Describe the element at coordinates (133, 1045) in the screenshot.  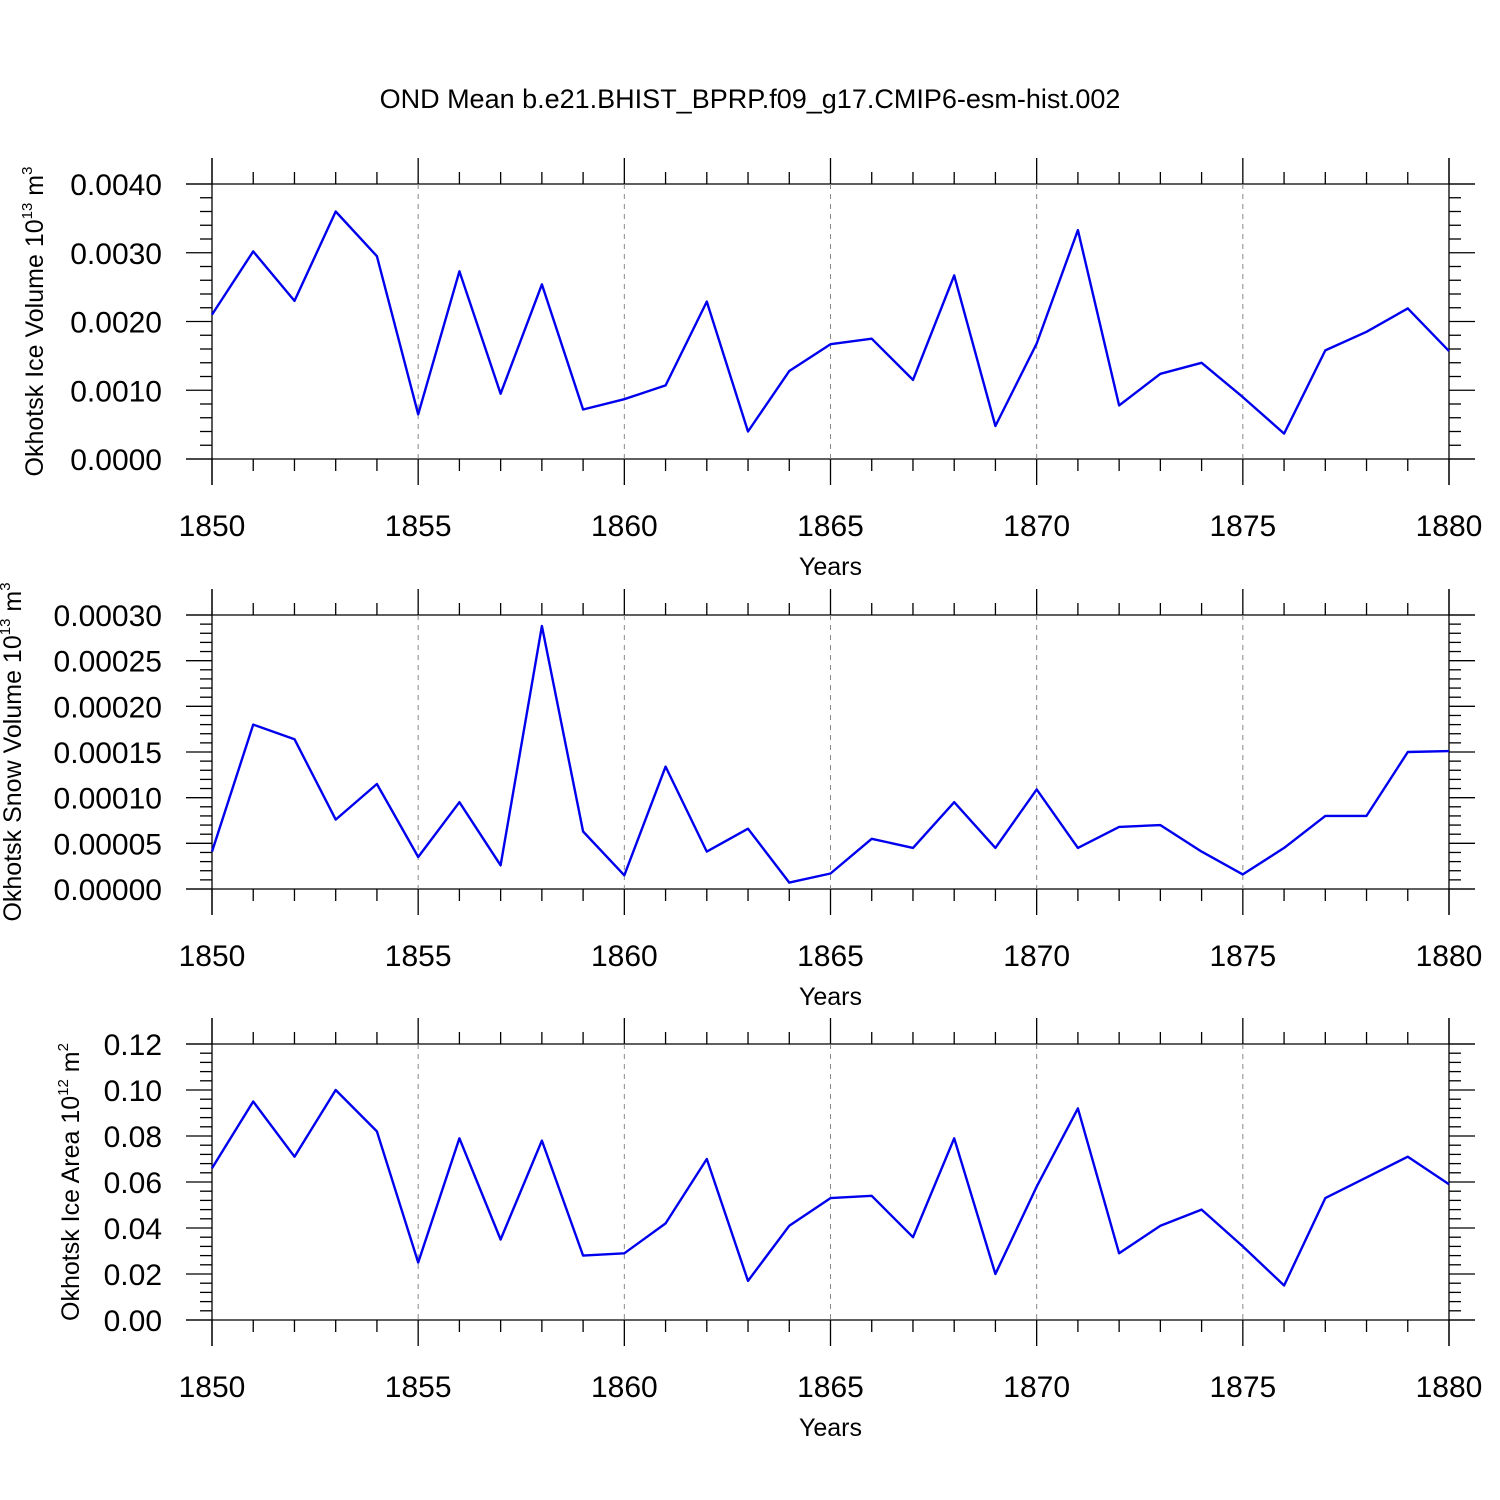
I see `y-tick-label: 0.12` at that location.